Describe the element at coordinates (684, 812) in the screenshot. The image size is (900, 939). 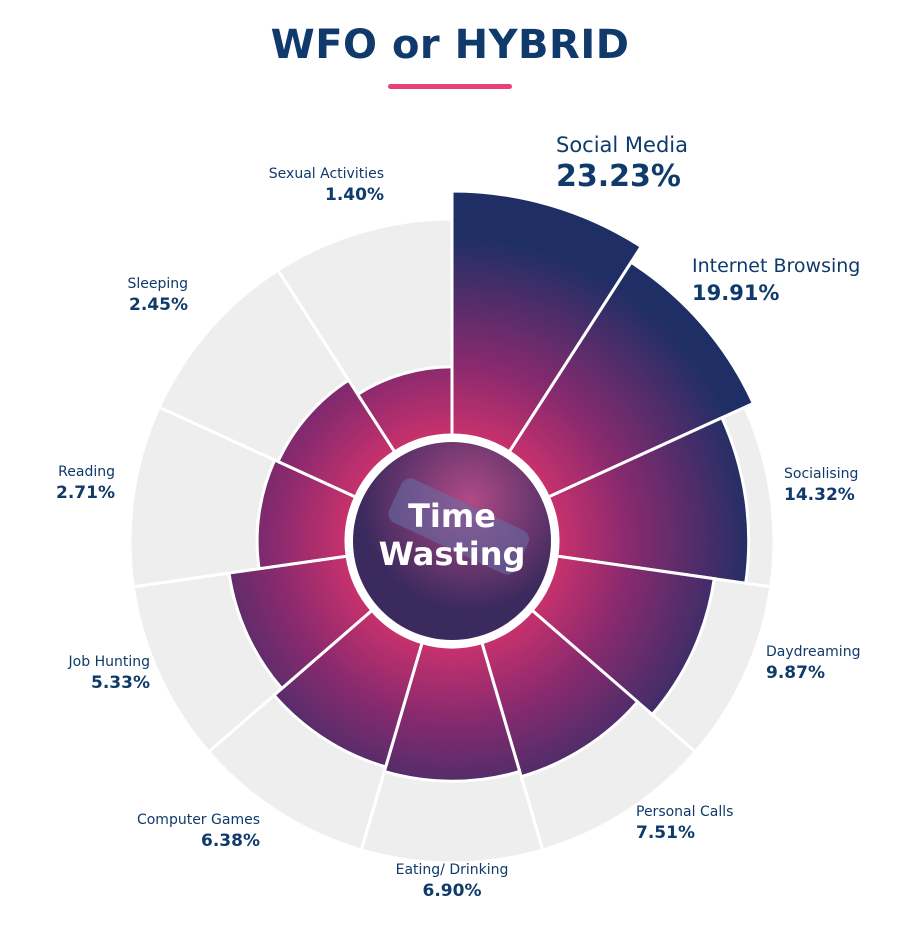
I see `category-label: Personal Calls` at that location.